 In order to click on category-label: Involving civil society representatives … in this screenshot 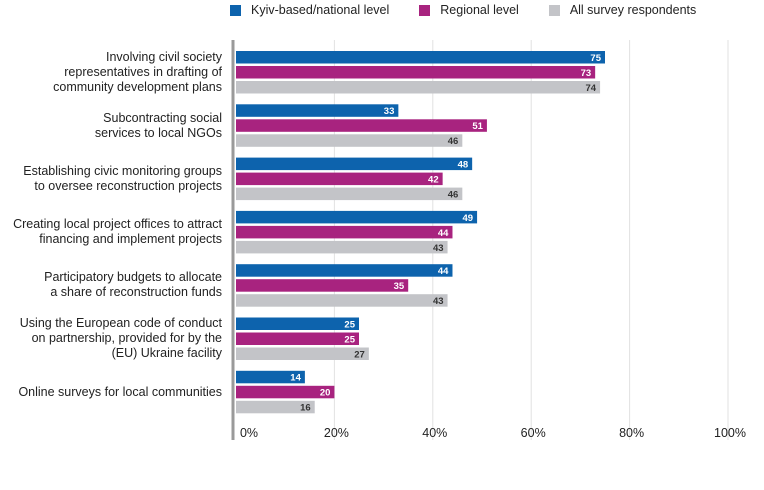, I will do `click(137, 71)`.